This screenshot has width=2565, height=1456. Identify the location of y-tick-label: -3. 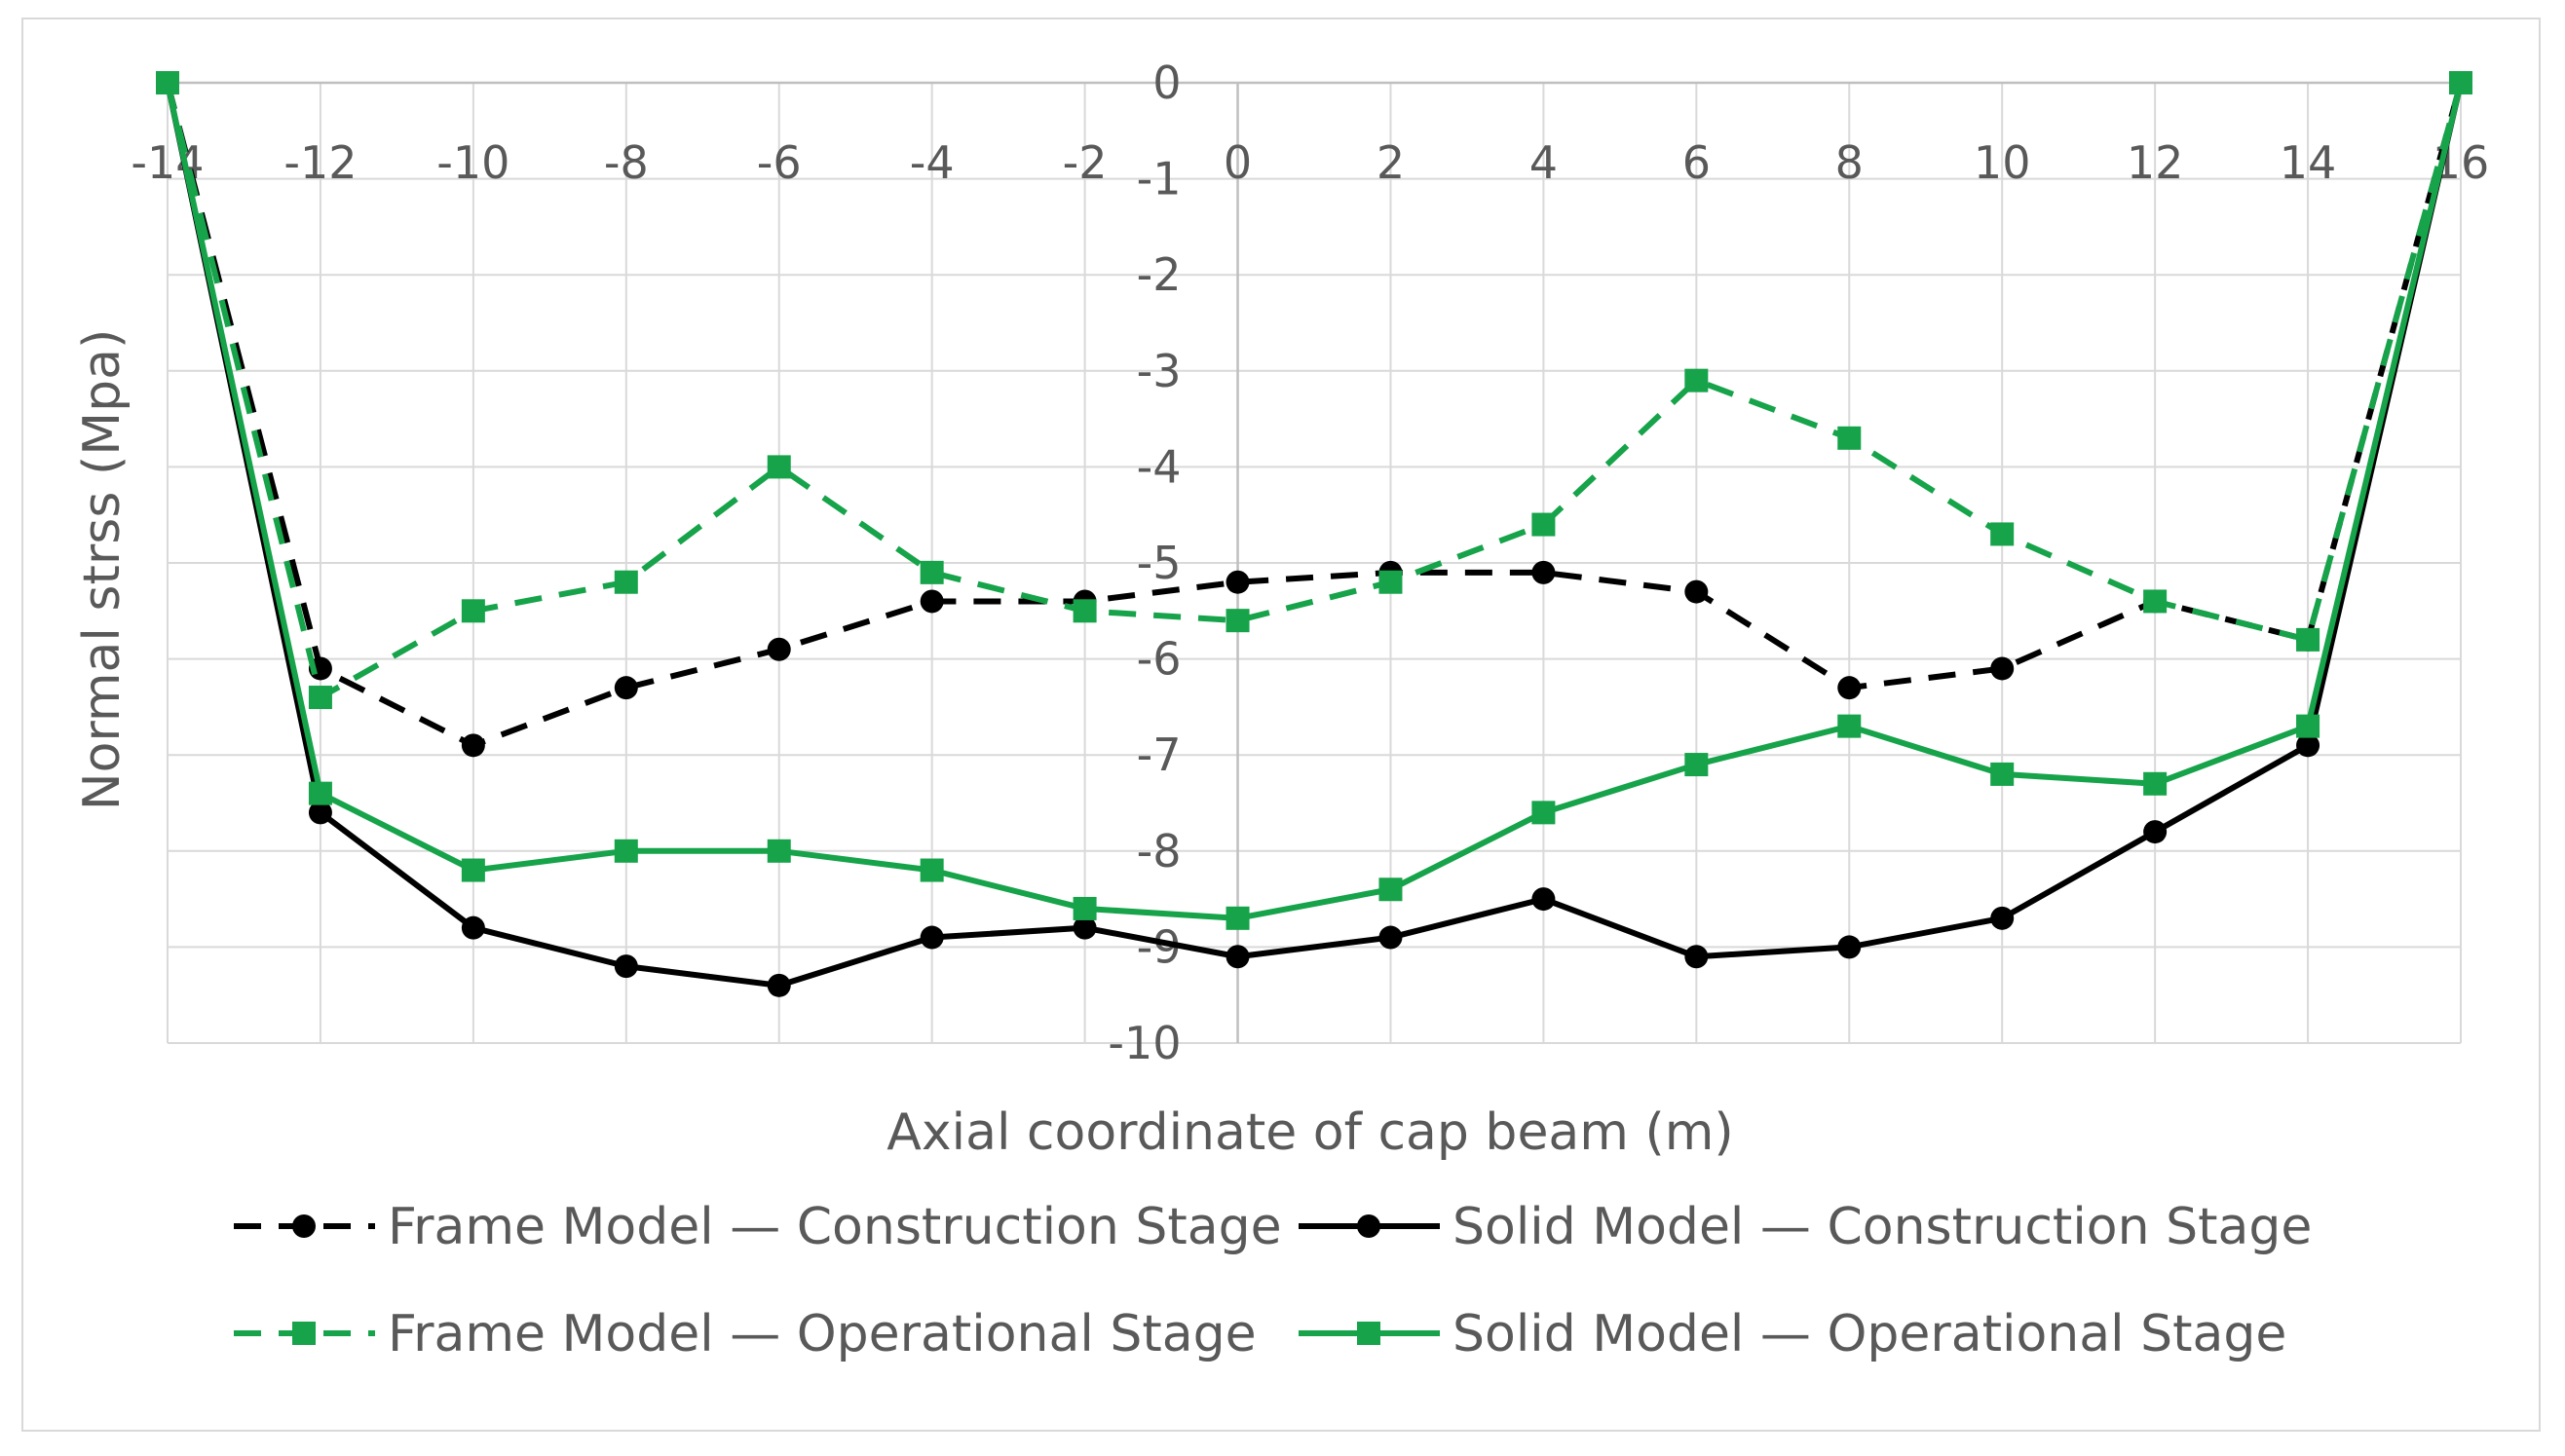
(1159, 371).